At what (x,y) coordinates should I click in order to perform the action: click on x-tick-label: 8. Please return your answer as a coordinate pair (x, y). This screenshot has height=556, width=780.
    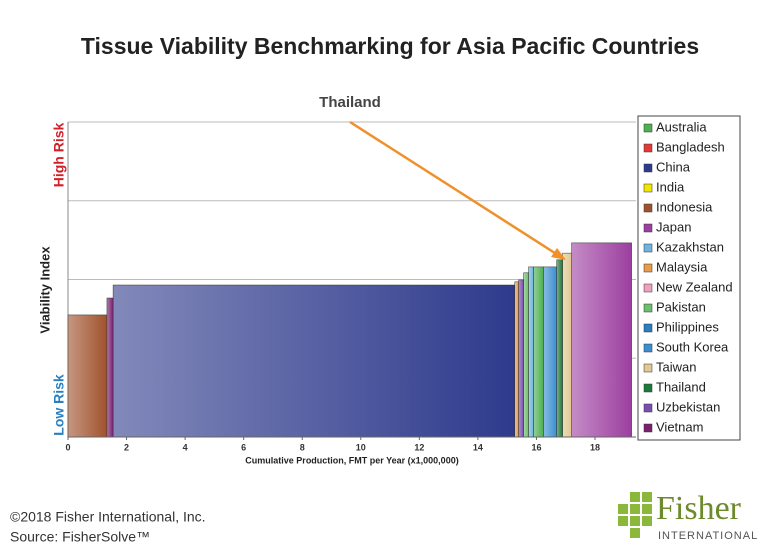
    Looking at the image, I should click on (302, 447).